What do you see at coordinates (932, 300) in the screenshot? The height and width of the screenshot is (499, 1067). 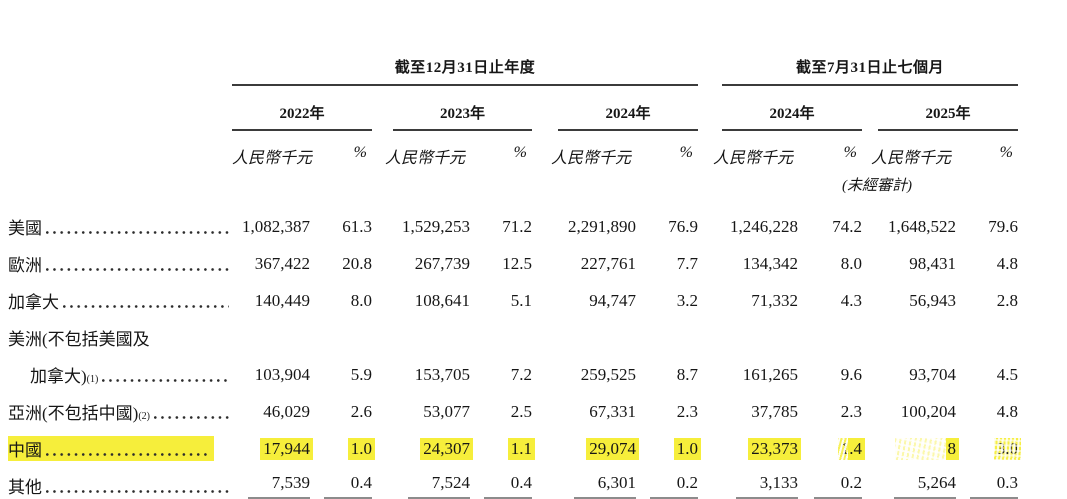 I see `cell-value: 56,943` at bounding box center [932, 300].